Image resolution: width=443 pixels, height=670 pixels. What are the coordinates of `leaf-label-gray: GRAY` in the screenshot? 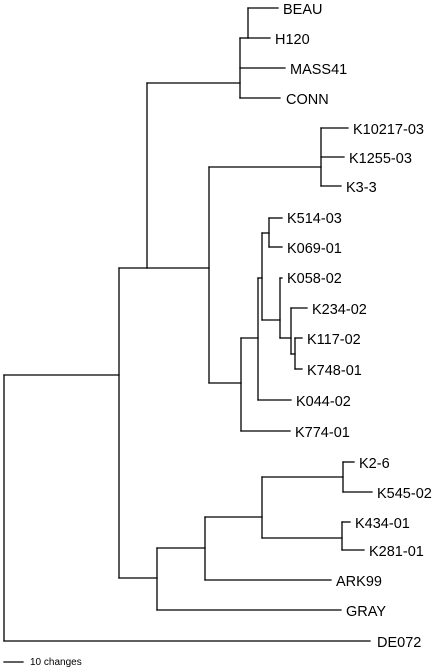 It's located at (366, 612).